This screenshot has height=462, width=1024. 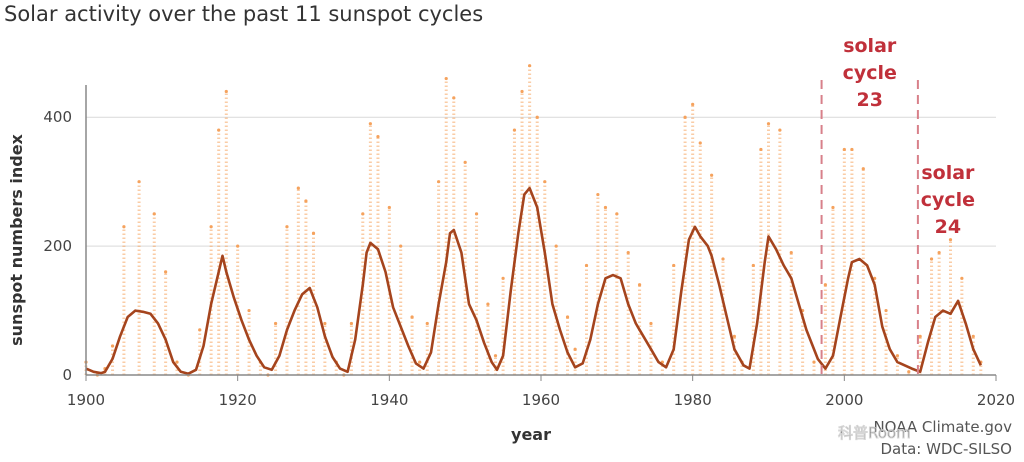 I want to click on y-tick-label-400: 400, so click(x=57, y=117).